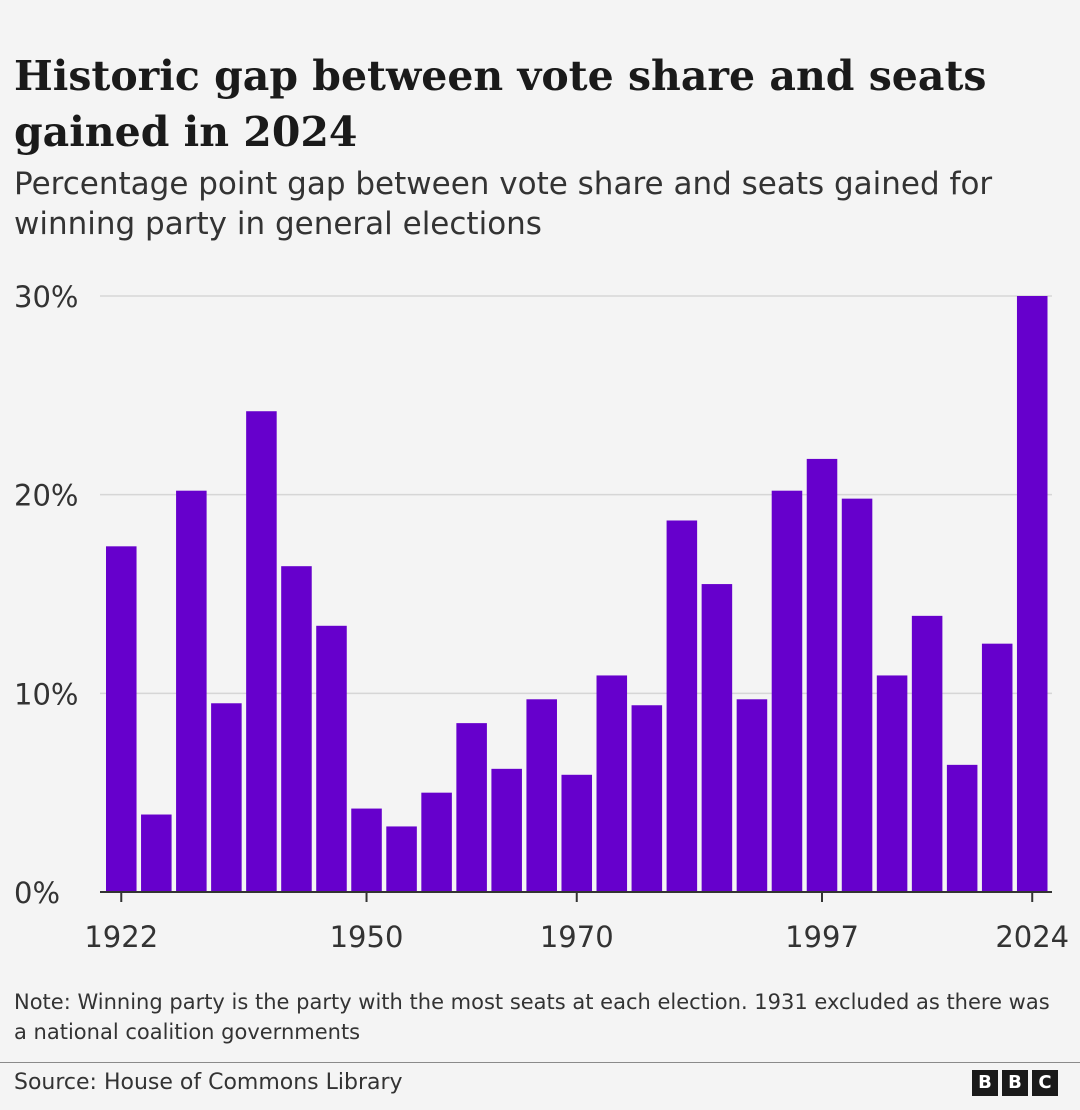 The width and height of the screenshot is (1080, 1110). I want to click on x-tick-label: 1950, so click(367, 937).